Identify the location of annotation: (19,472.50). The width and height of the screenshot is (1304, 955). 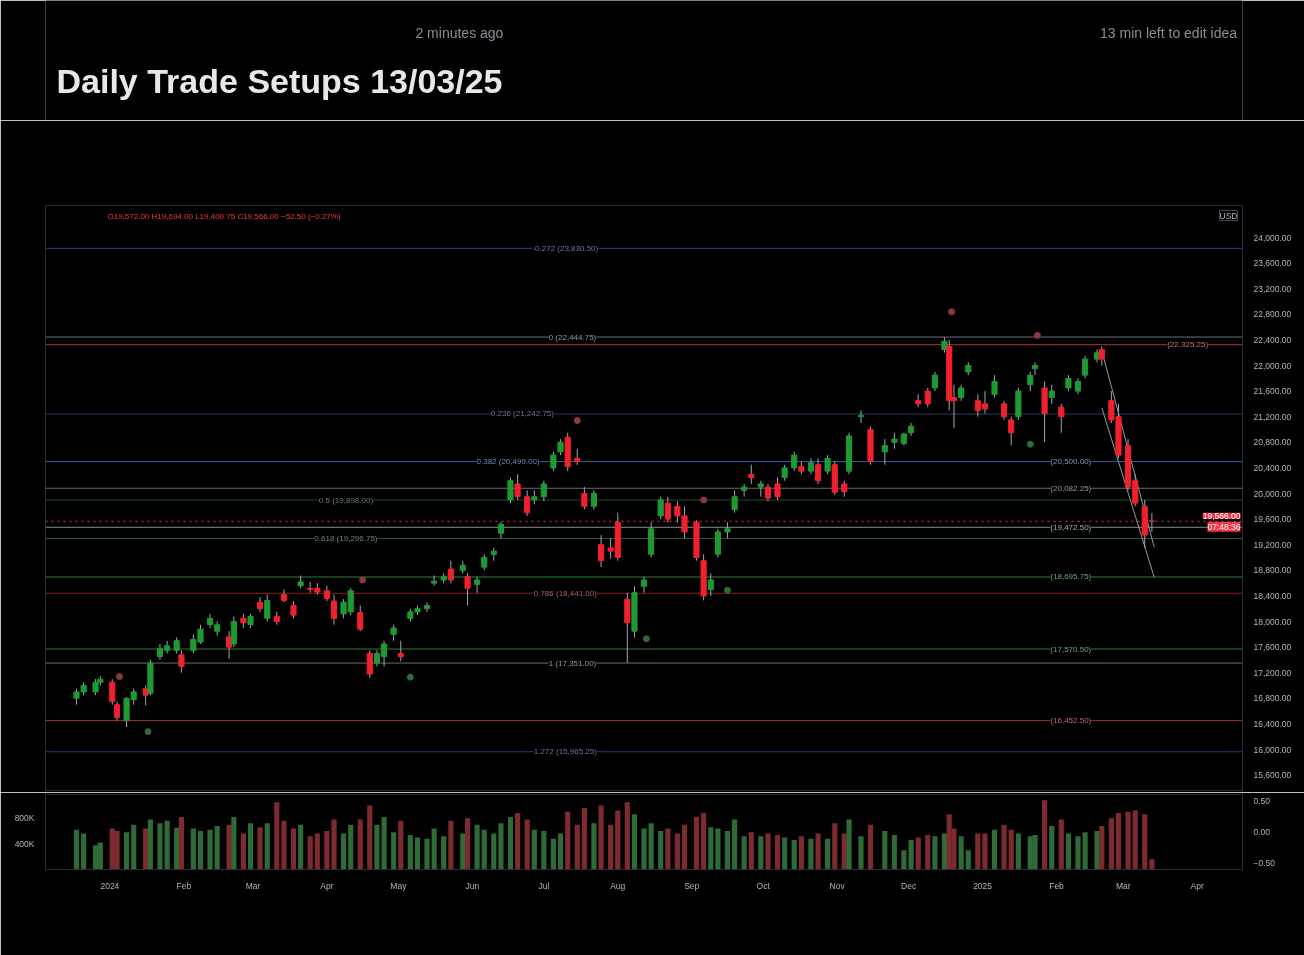
(1071, 527).